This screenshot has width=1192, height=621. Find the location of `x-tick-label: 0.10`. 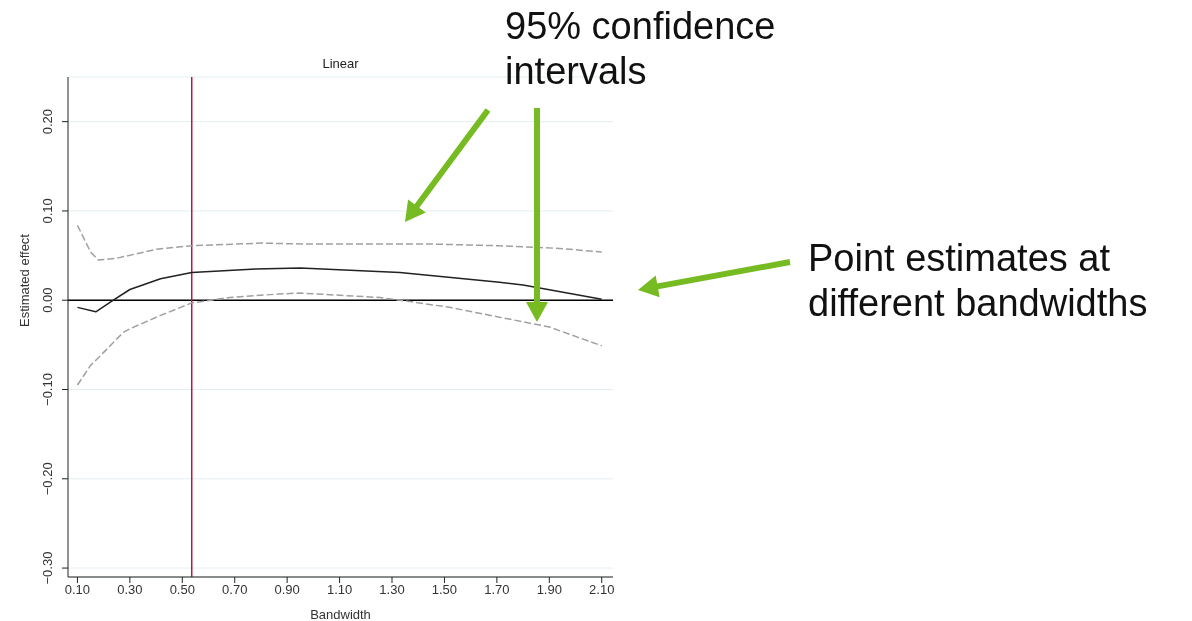

x-tick-label: 0.10 is located at coordinates (77, 590).